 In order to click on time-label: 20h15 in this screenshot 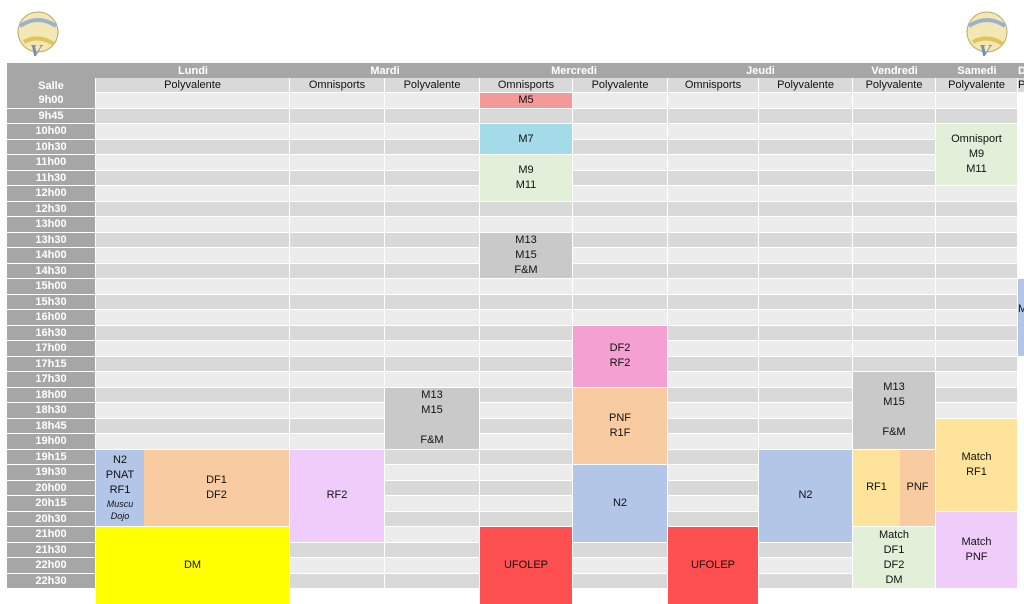, I will do `click(51, 503)`.